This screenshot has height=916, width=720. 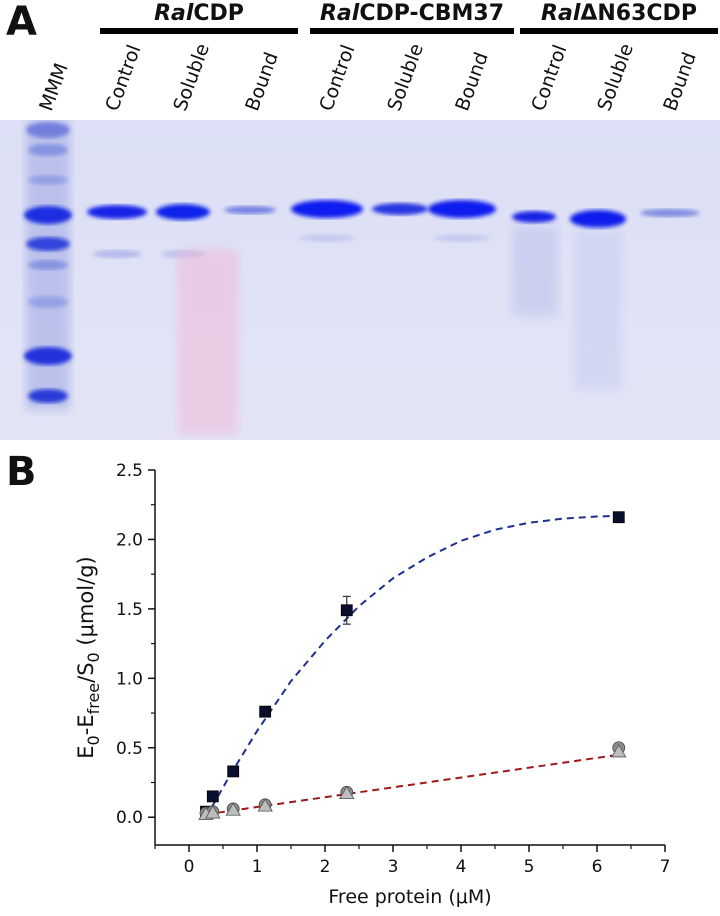 I want to click on lane-label-control-3: Control, so click(x=549, y=77).